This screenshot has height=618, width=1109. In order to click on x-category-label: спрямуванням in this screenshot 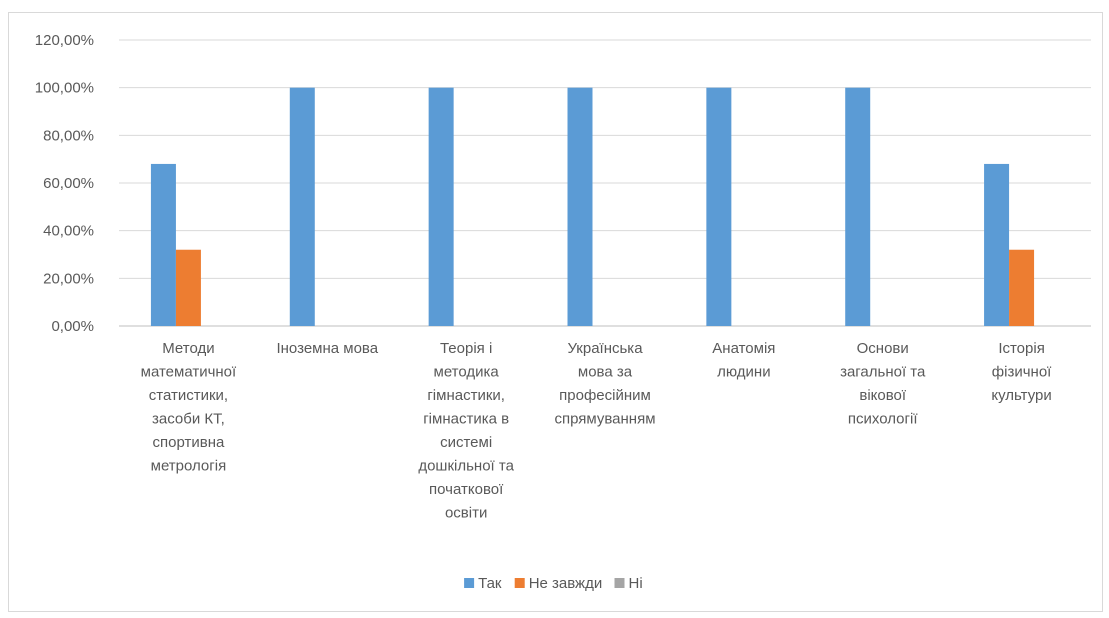, I will do `click(604, 419)`.